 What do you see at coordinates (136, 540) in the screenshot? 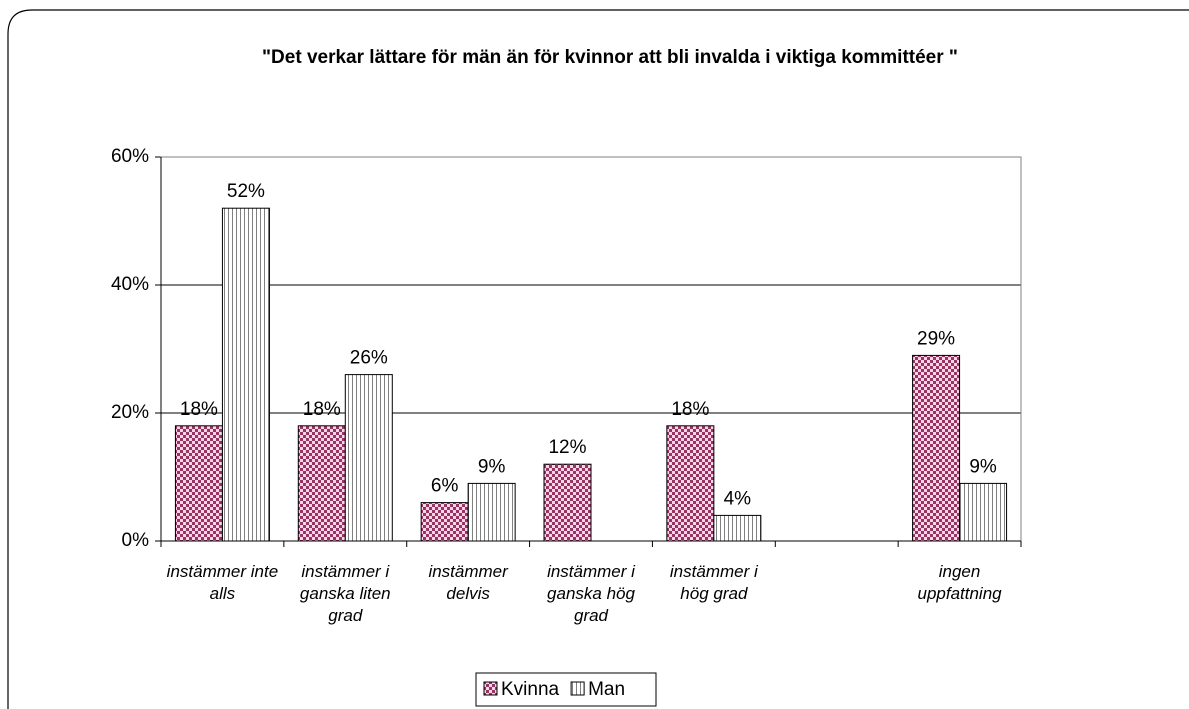
I see `y-tick-label: 0%` at bounding box center [136, 540].